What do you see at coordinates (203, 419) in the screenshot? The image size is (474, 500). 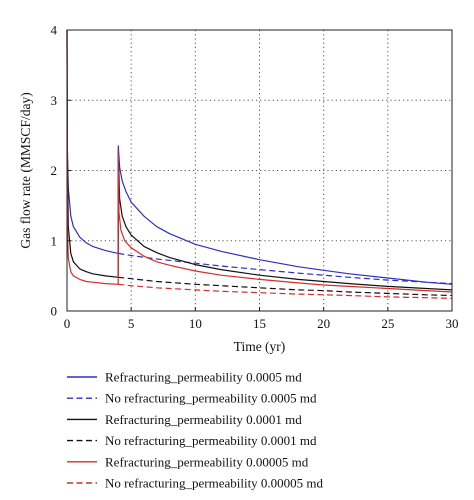 I see `legend-label-3: Refracturing_permeability 0.0001 md` at bounding box center [203, 419].